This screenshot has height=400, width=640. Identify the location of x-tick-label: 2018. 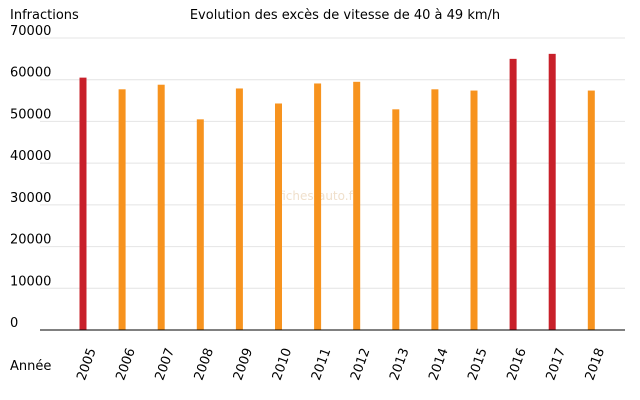
(595, 364).